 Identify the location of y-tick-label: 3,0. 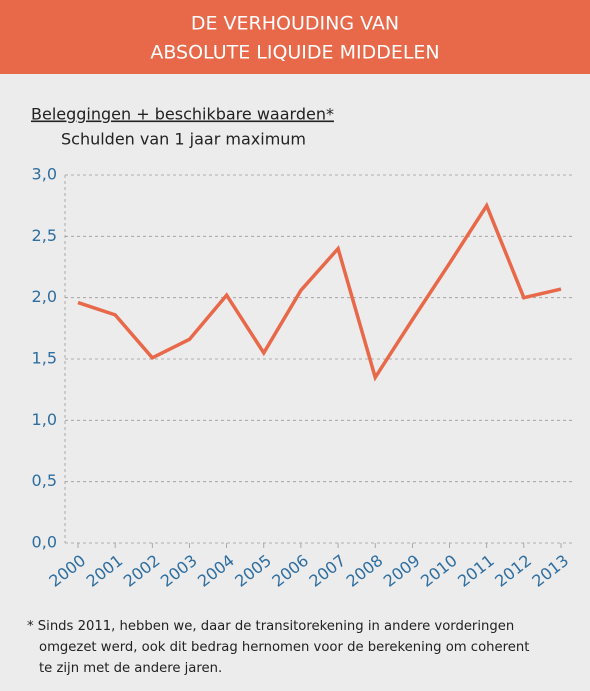
(44, 174).